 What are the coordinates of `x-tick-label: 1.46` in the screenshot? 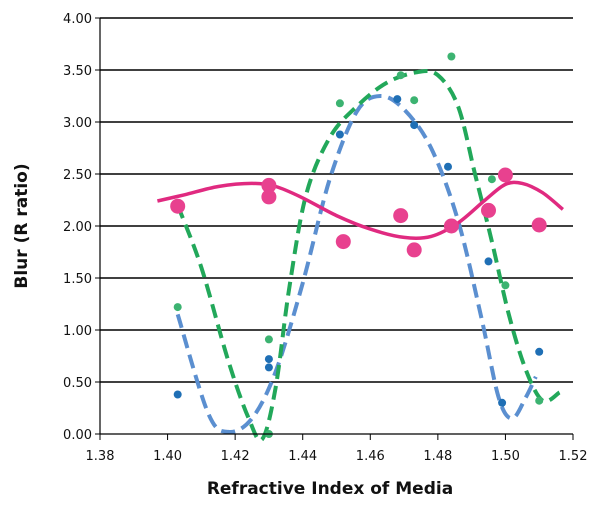 It's located at (370, 456).